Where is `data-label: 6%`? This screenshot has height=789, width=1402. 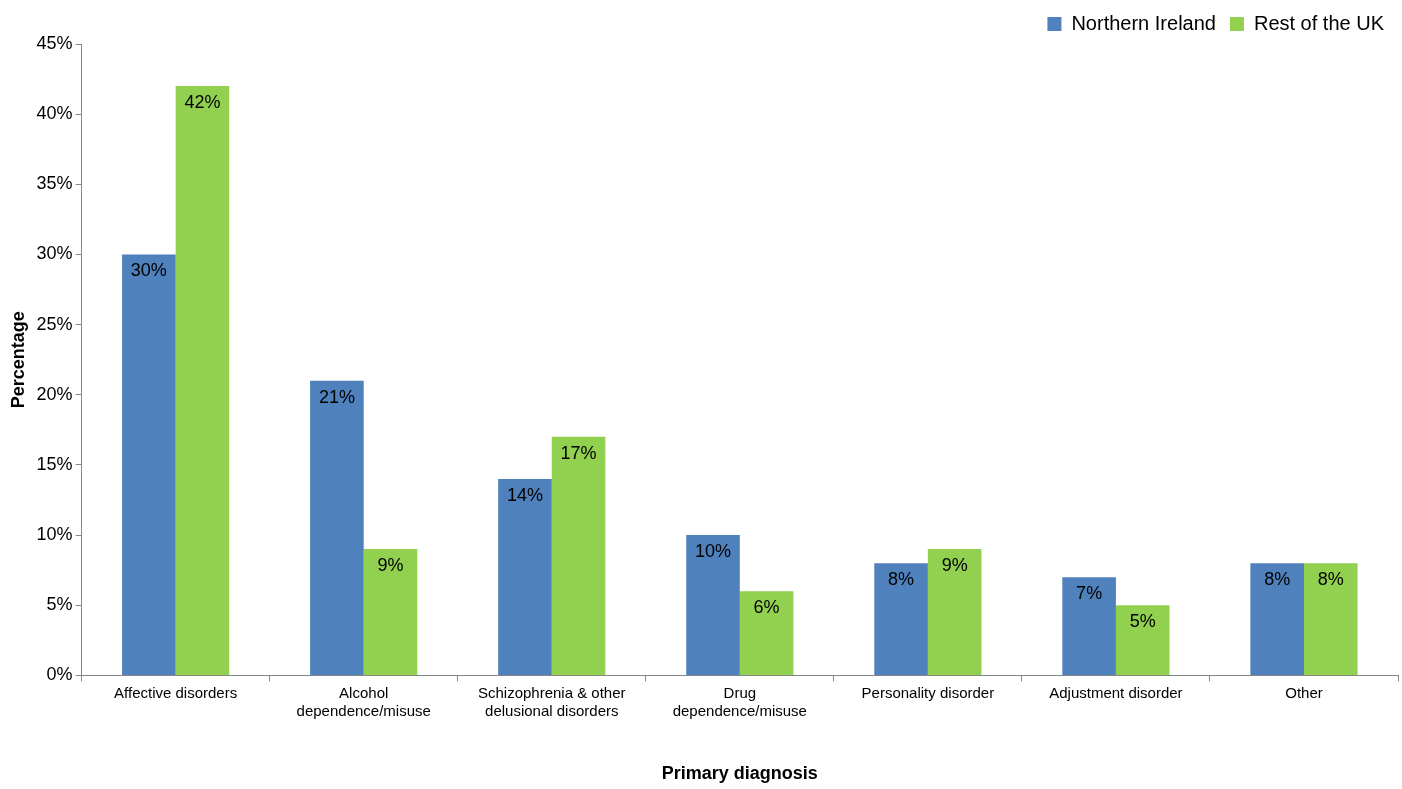
data-label: 6% is located at coordinates (766, 607).